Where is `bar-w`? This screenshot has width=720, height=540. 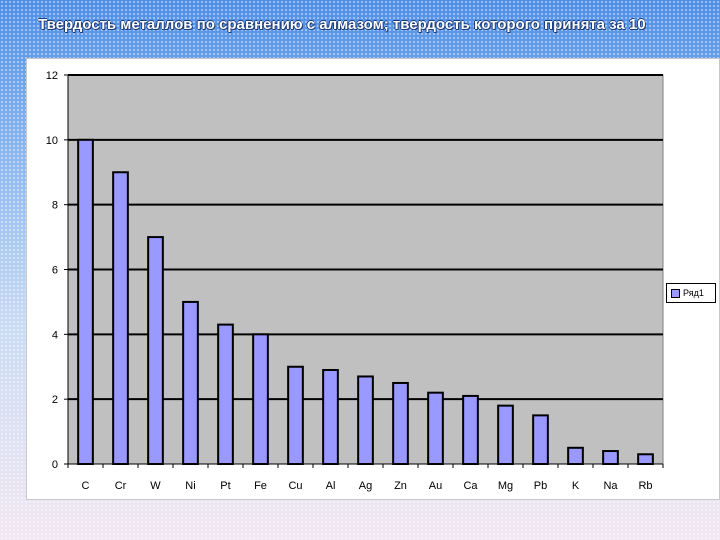 bar-w is located at coordinates (155, 350).